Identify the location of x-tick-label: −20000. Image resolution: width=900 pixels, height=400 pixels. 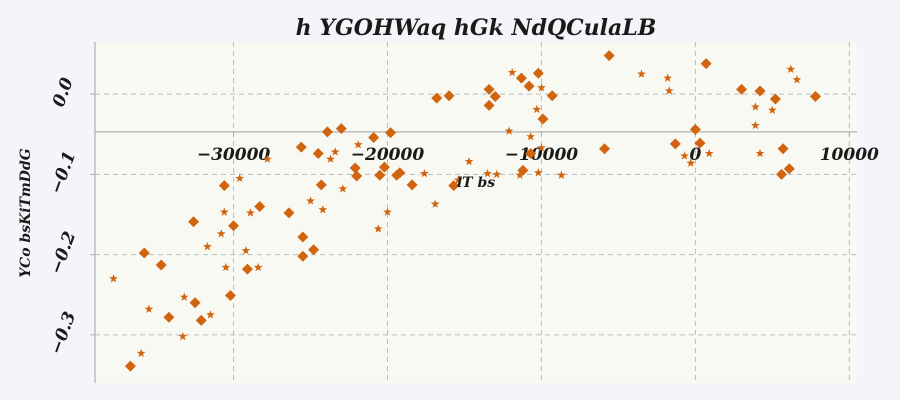
(388, 155).